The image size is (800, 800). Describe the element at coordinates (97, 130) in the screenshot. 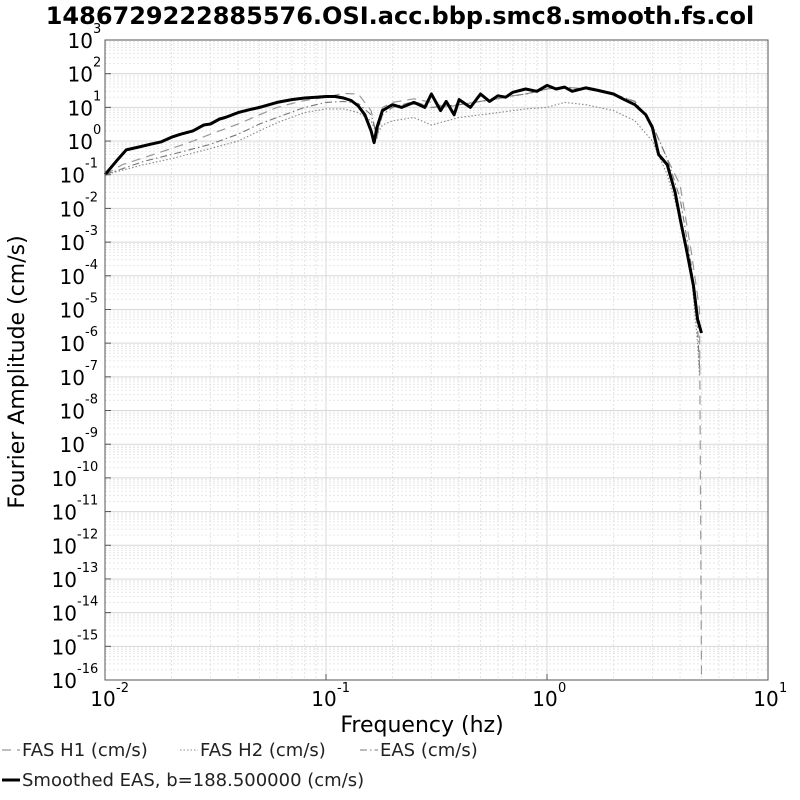

I see `y-tick-exponent: 0` at that location.